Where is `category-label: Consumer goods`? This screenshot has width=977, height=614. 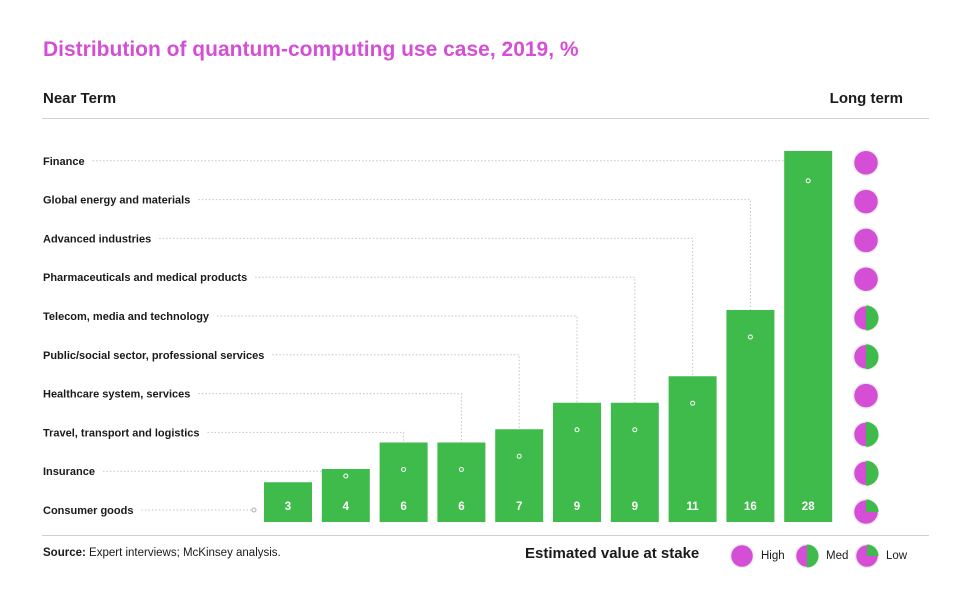 category-label: Consumer goods is located at coordinates (88, 511).